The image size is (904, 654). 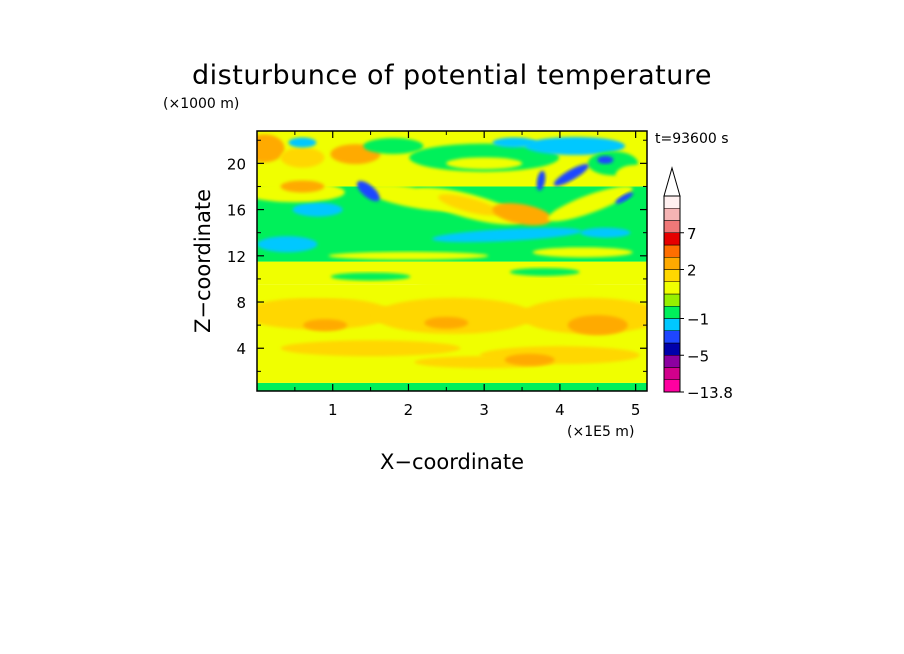 I want to click on y-unit-label: (×1000 m), so click(x=201, y=104).